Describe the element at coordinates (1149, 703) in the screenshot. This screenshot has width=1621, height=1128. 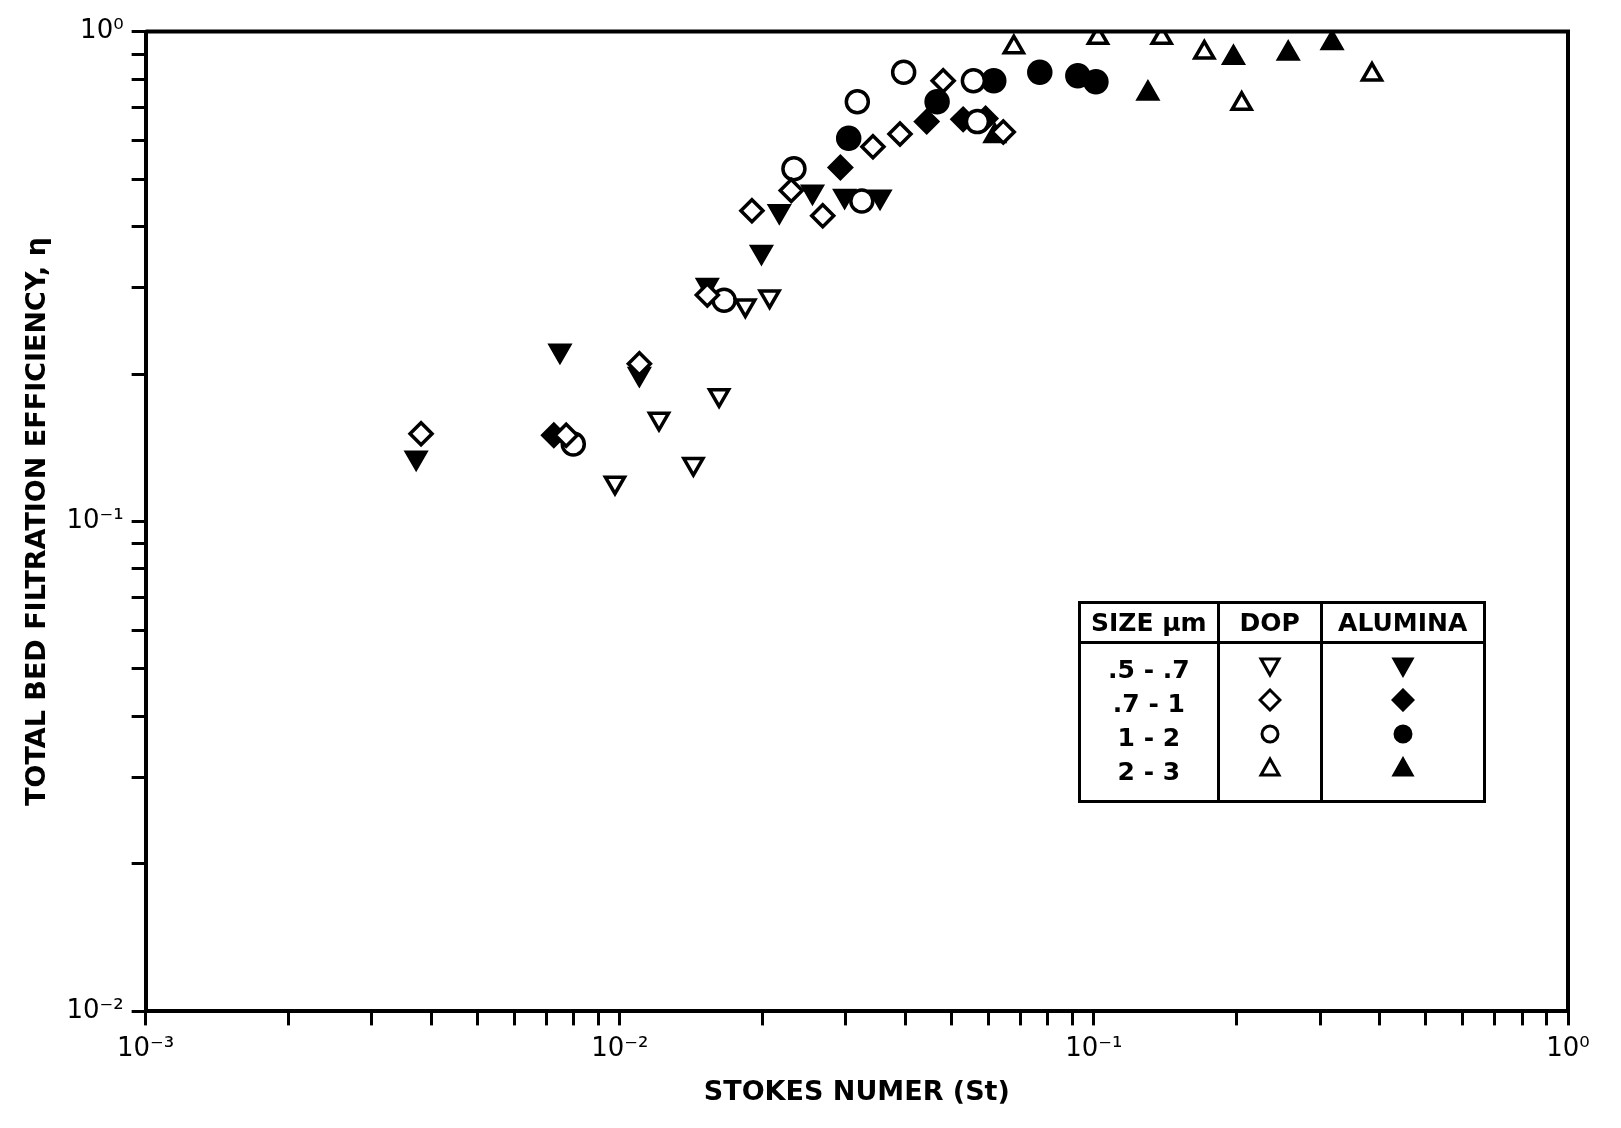
I see `legend-label: .7 - 1` at that location.